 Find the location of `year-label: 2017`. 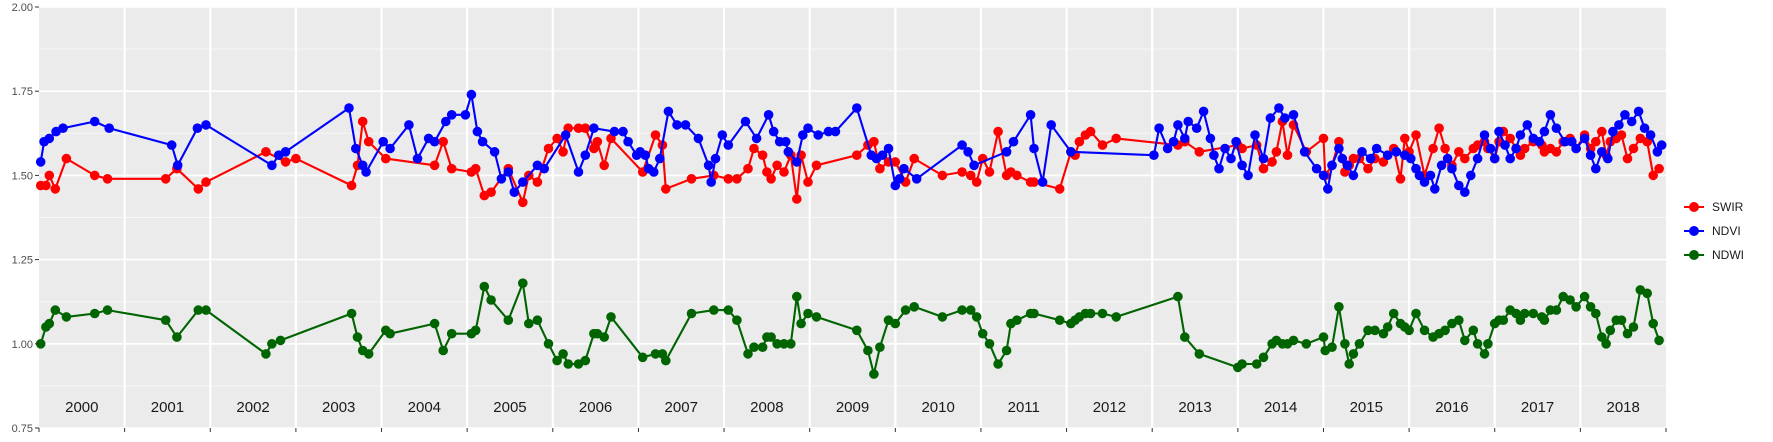

year-label: 2017 is located at coordinates (1537, 407).